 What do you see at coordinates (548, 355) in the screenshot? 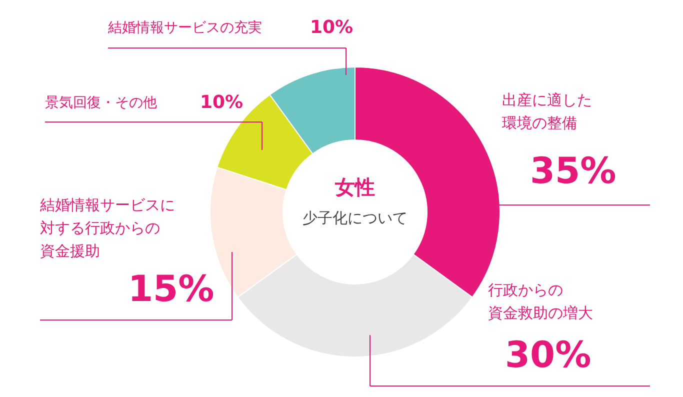
I see `data-label: 30%` at bounding box center [548, 355].